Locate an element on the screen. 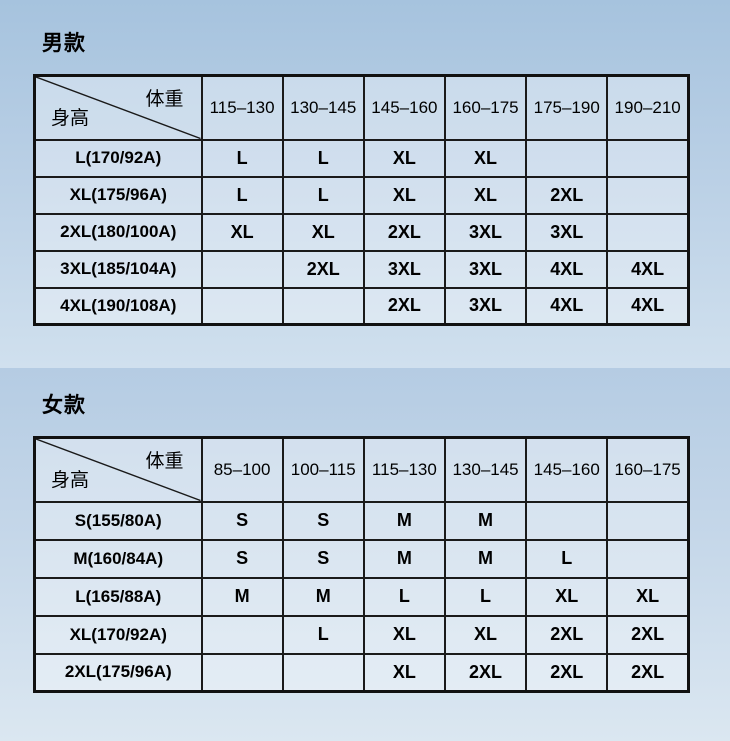 The height and width of the screenshot is (741, 730). table-row: 2XL(175/96A) XL 2XL 2XL 2XL is located at coordinates (361, 672).